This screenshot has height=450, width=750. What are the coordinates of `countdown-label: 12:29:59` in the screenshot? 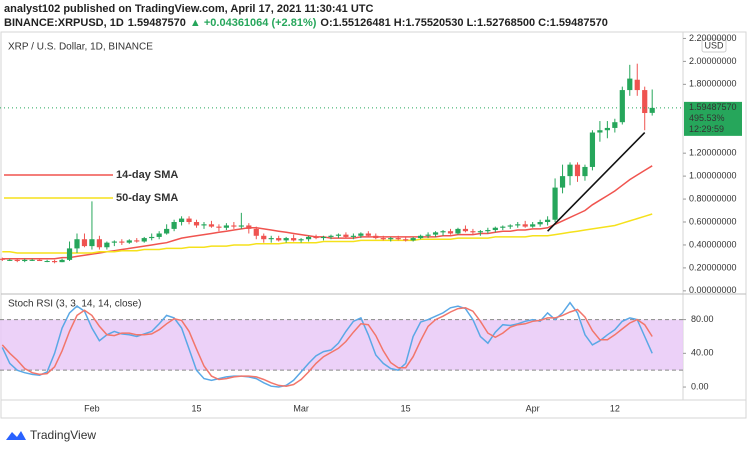 It's located at (706, 129).